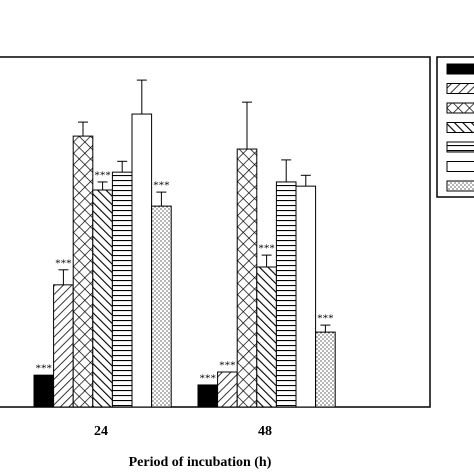  Describe the element at coordinates (101, 431) in the screenshot. I see `x-tick-label: 24` at that location.